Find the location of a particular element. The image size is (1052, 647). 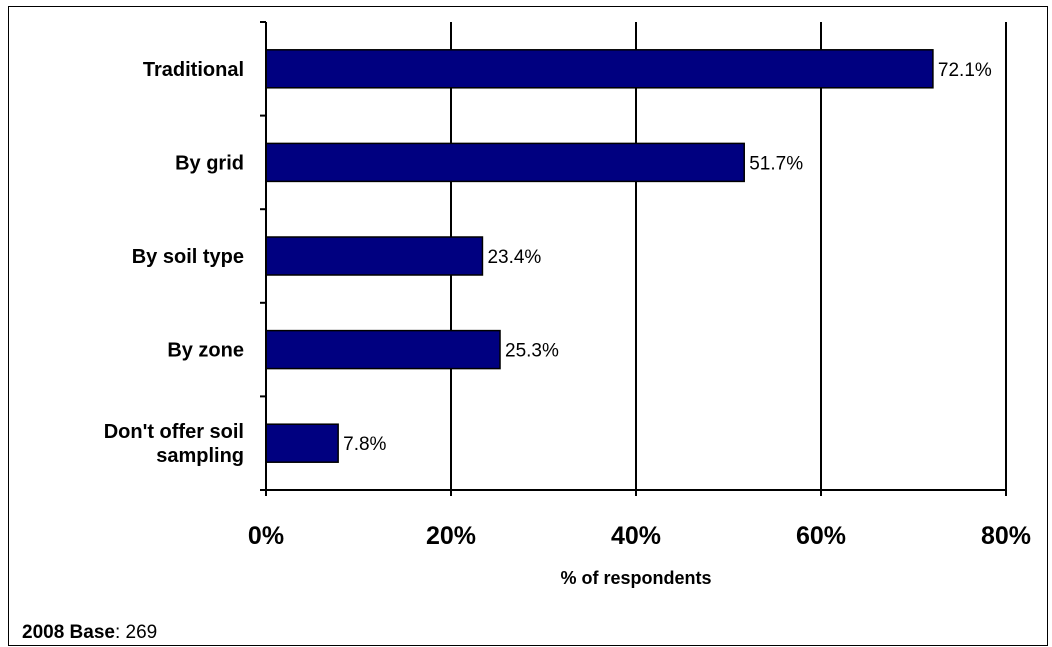

x-tick-label-4: 80% is located at coordinates (1006, 536).